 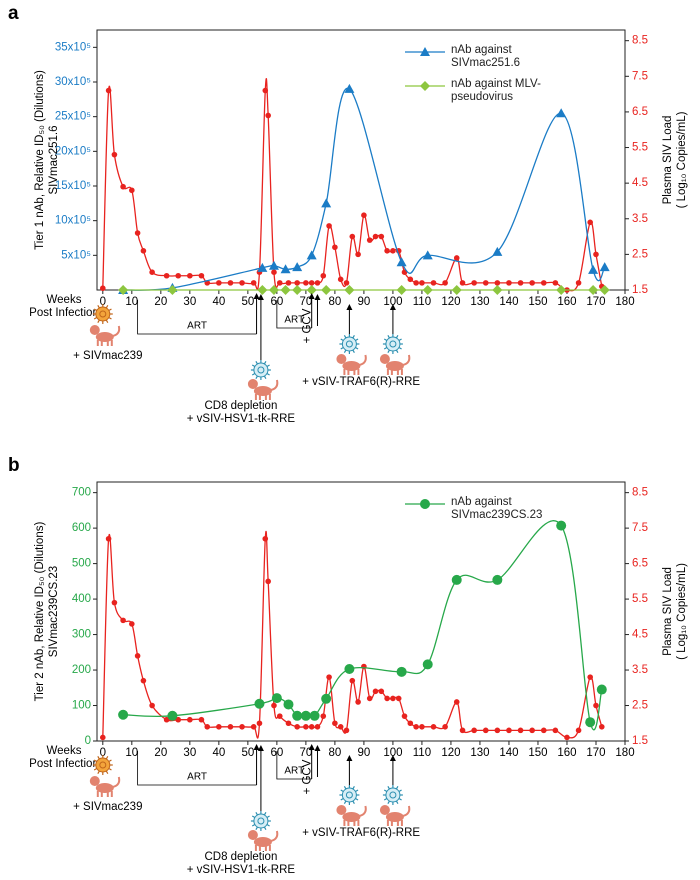 I want to click on legend-entry: nAb against MLV-pseudovirus, so click(x=496, y=90).